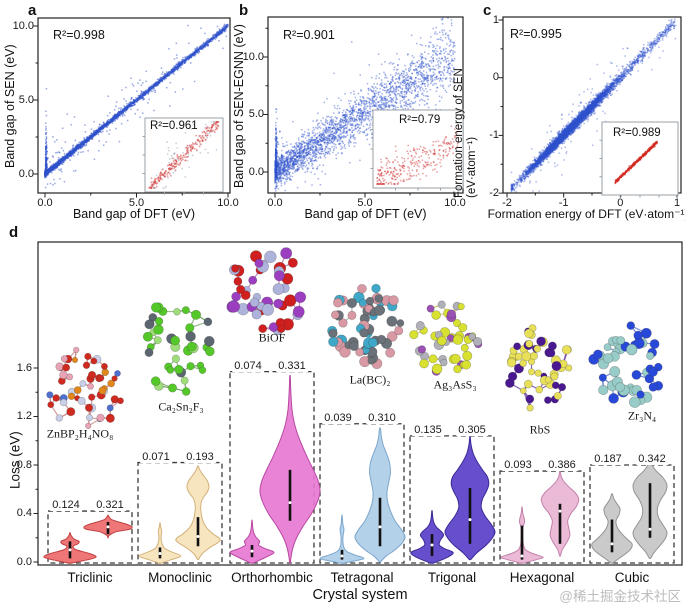  What do you see at coordinates (495, 19) in the screenshot?
I see `y-tick-label: 1` at bounding box center [495, 19].